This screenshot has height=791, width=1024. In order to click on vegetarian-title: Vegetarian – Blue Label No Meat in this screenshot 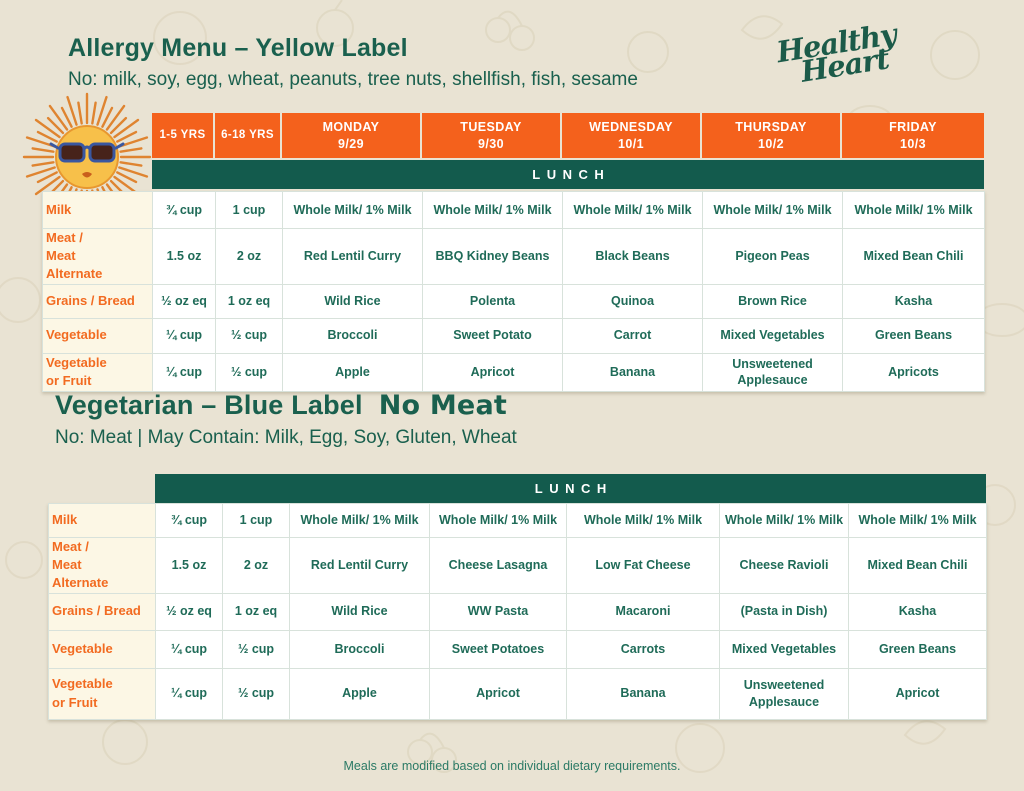, I will do `click(281, 405)`.